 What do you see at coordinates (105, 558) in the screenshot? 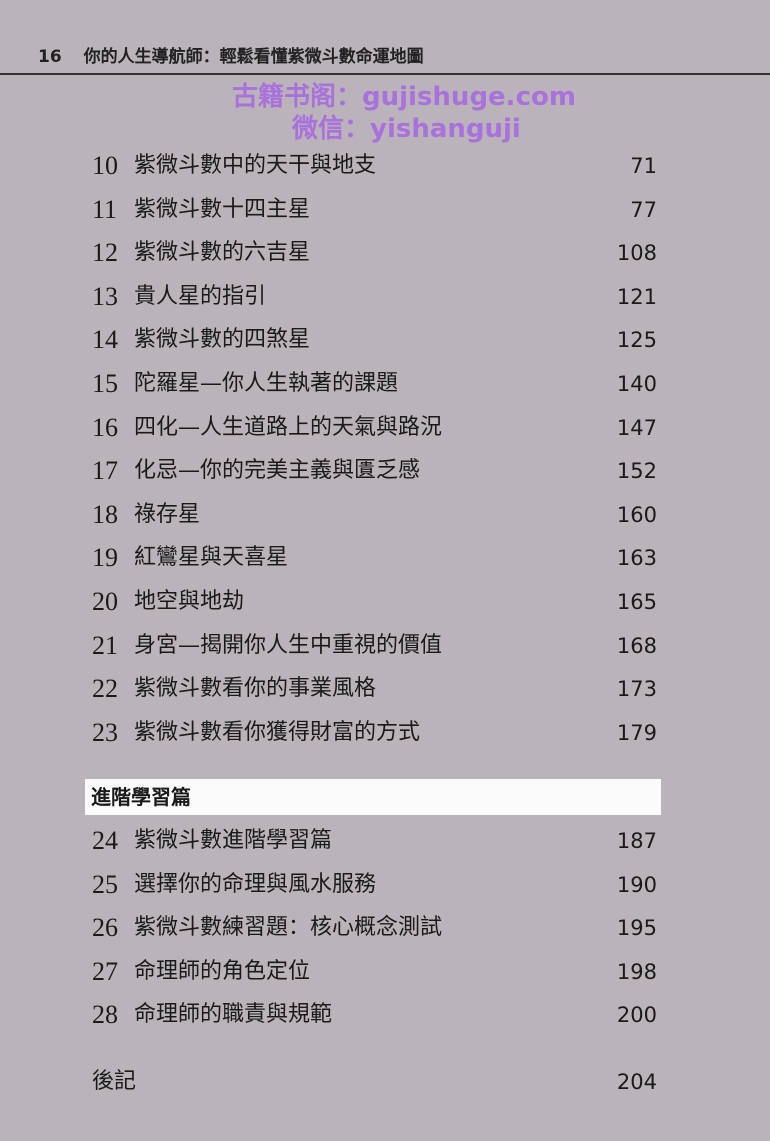
I see `entry-number: 19` at bounding box center [105, 558].